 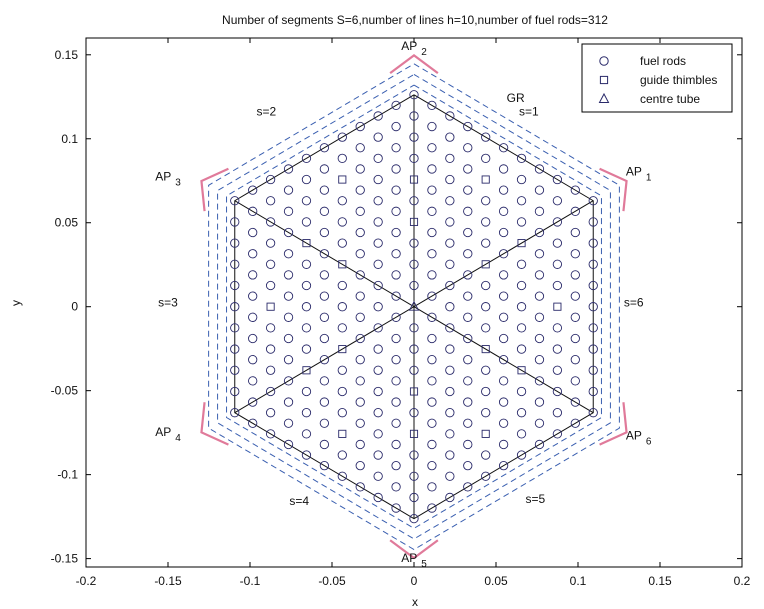 I want to click on y-tick-label: 0, so click(x=74, y=307).